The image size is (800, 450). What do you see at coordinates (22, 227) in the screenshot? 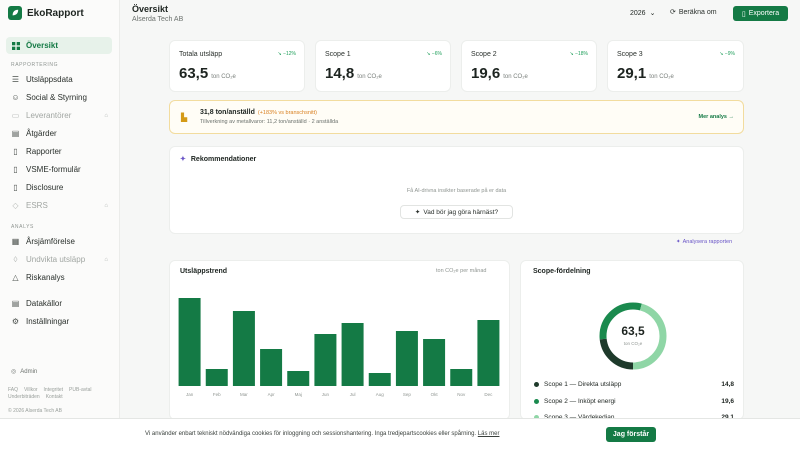
I see `section-label-analysis: ANALYS` at bounding box center [22, 227].